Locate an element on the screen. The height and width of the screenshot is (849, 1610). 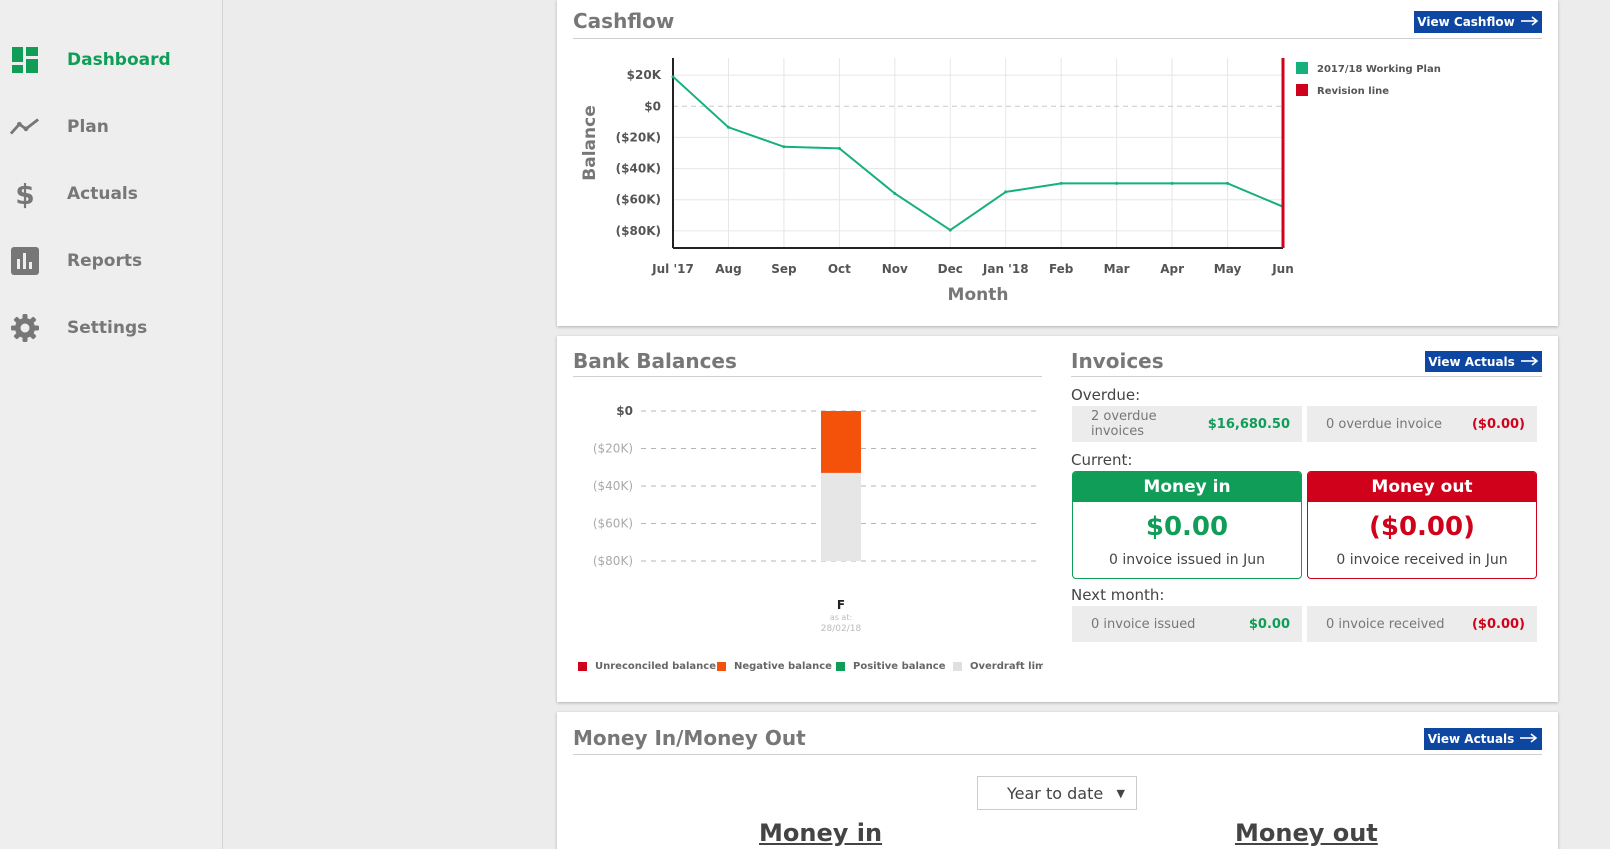
y-tick-label: ($20K) is located at coordinates (638, 137).